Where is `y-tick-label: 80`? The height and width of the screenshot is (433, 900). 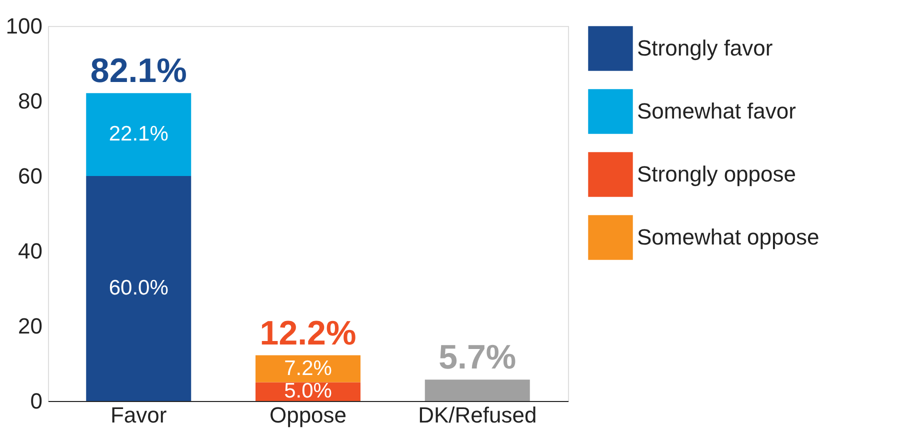 y-tick-label: 80 is located at coordinates (30, 101).